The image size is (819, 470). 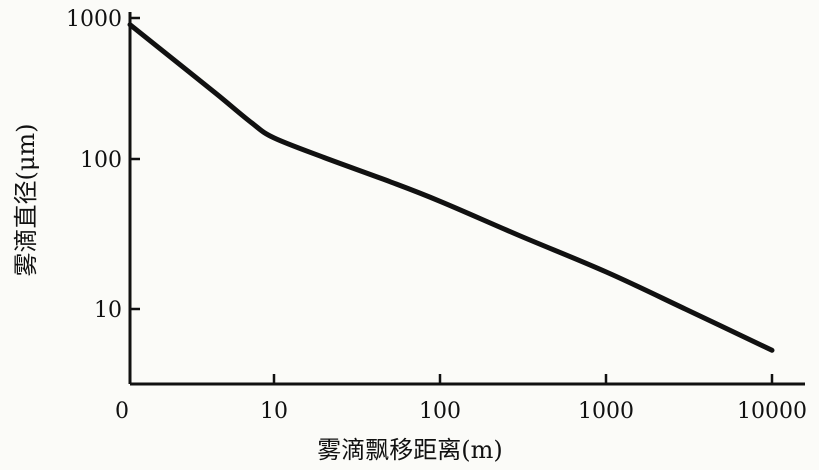 What do you see at coordinates (122, 411) in the screenshot?
I see `x-tick-label: 0` at bounding box center [122, 411].